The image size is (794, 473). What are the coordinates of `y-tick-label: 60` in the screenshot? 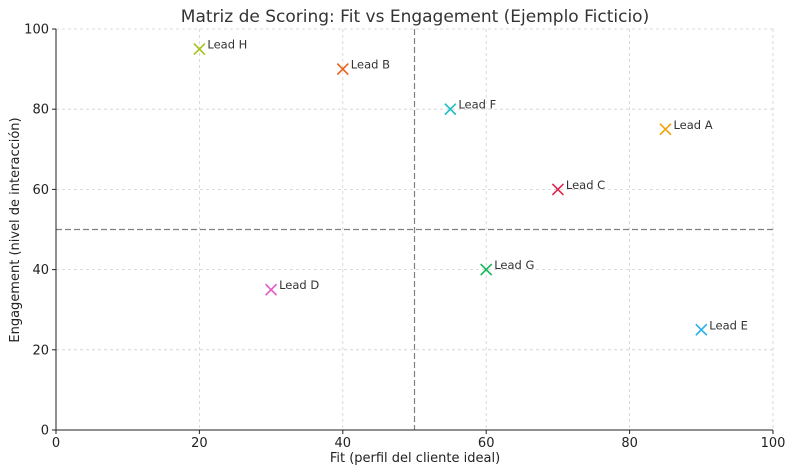 It's located at (40, 190).